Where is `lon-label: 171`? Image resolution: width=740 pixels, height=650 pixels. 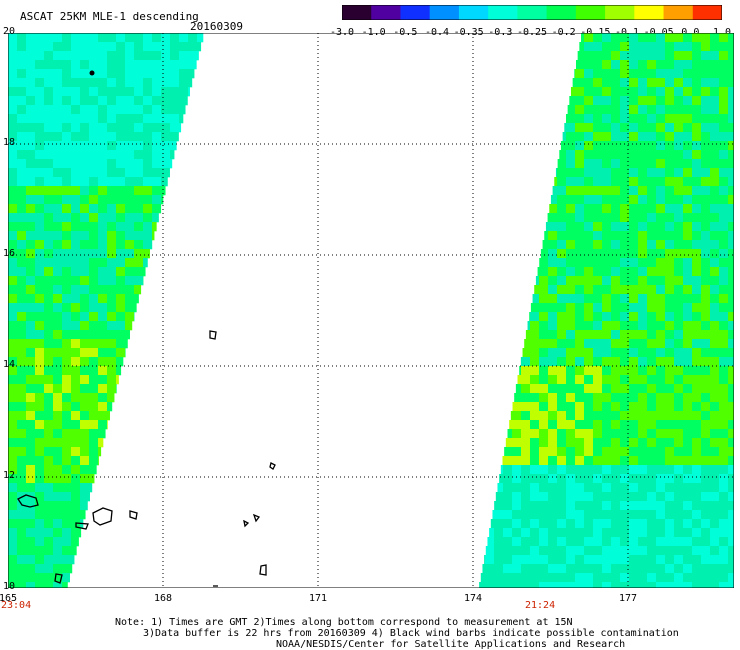 lon-label: 171 is located at coordinates (318, 598).